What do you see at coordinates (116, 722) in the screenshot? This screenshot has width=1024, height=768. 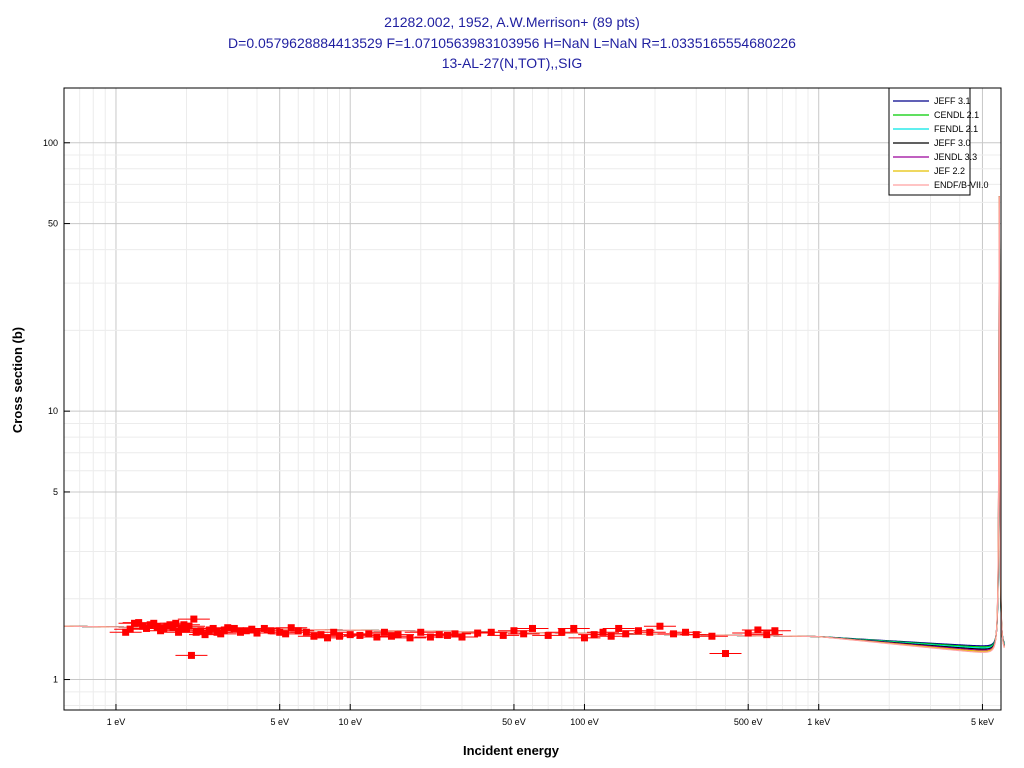 I see `x-tick-label: 1 eV` at bounding box center [116, 722].